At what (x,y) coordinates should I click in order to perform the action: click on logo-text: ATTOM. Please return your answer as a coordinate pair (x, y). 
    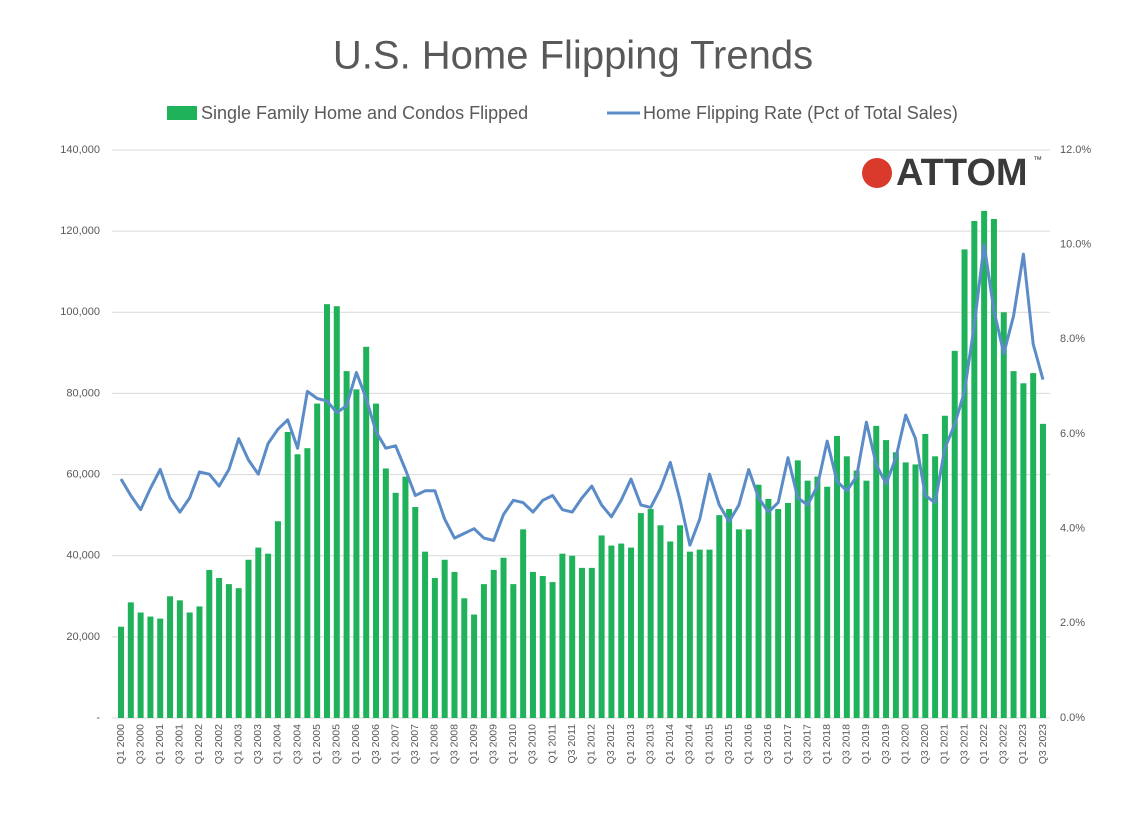
    Looking at the image, I should click on (962, 173).